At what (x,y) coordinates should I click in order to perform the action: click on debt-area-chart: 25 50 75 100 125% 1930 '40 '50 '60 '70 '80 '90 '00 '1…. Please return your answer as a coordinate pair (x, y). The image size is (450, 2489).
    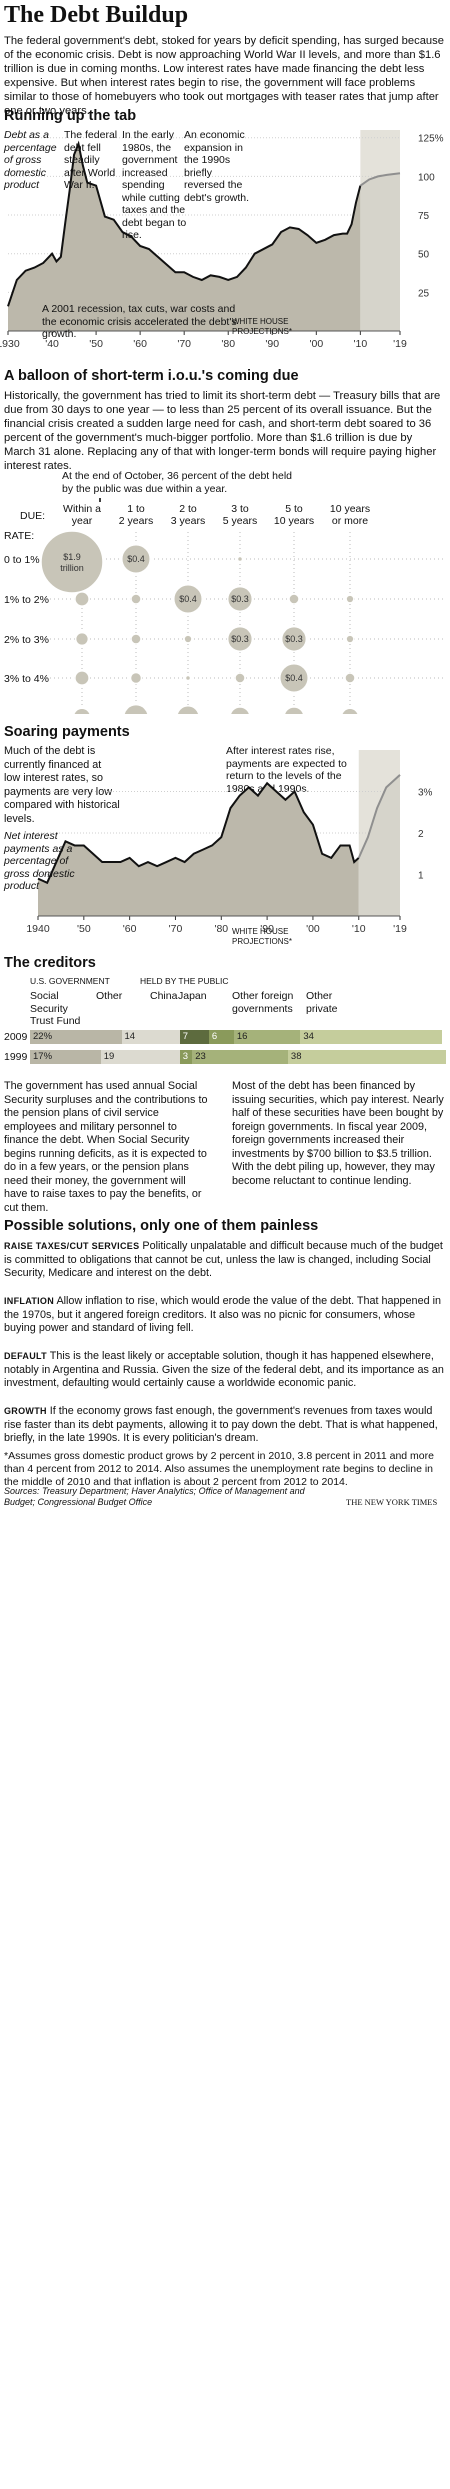
    Looking at the image, I should click on (222, 240).